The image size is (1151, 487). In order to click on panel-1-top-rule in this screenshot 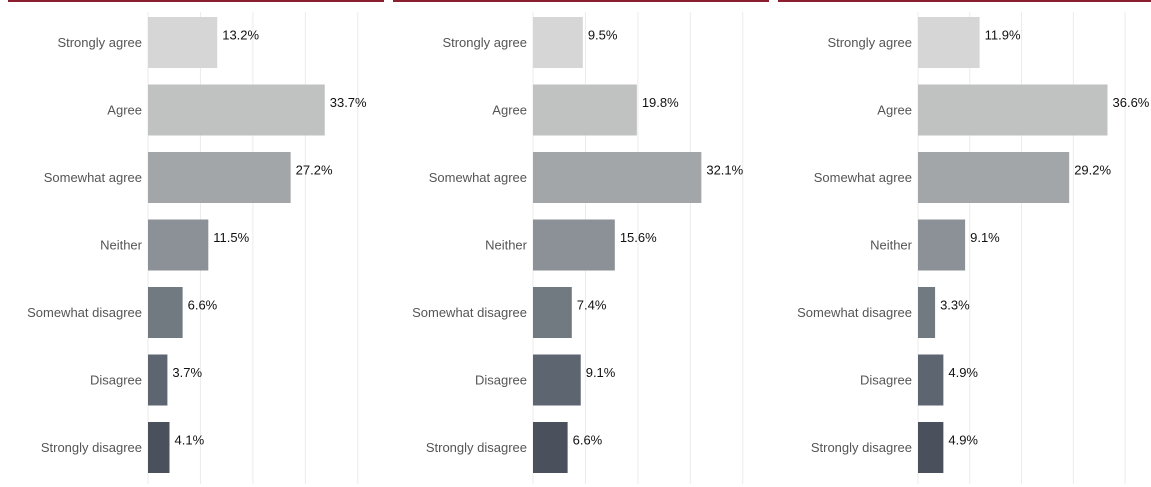, I will do `click(196, 1)`.